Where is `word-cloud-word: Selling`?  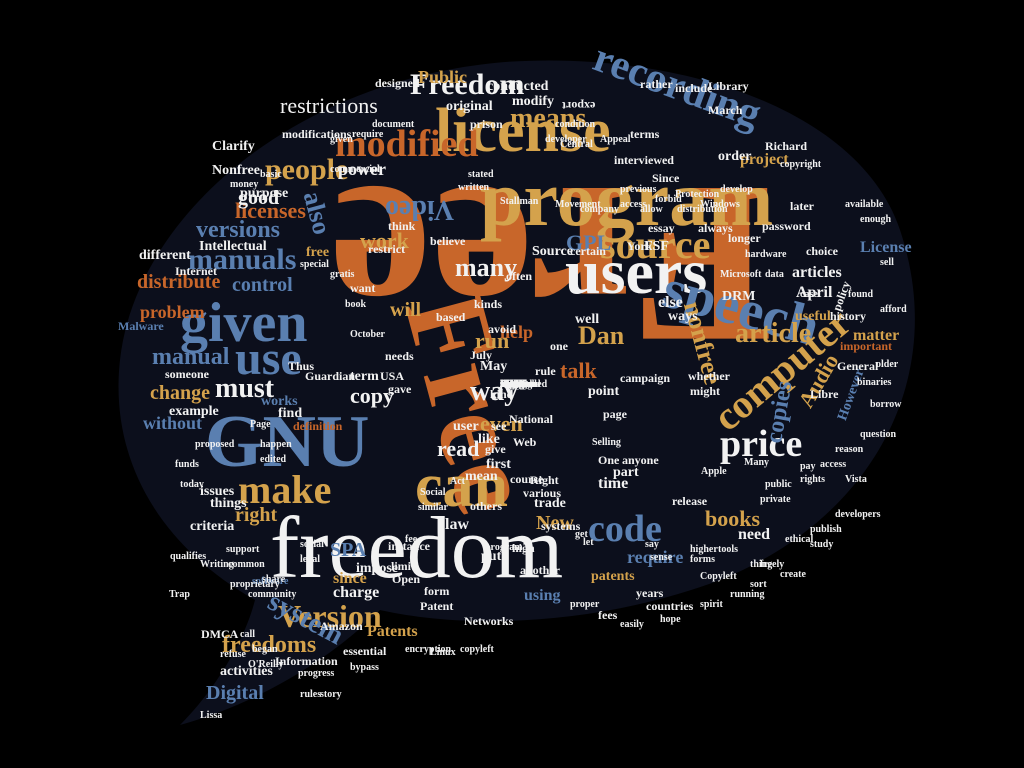 word-cloud-word: Selling is located at coordinates (606, 442).